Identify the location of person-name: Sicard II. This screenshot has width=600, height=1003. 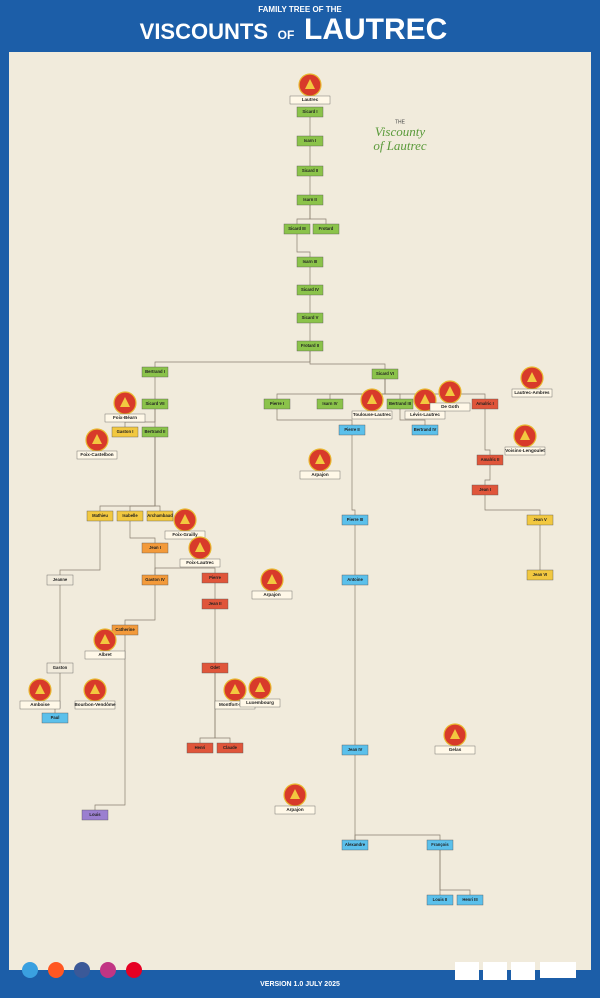
(310, 170).